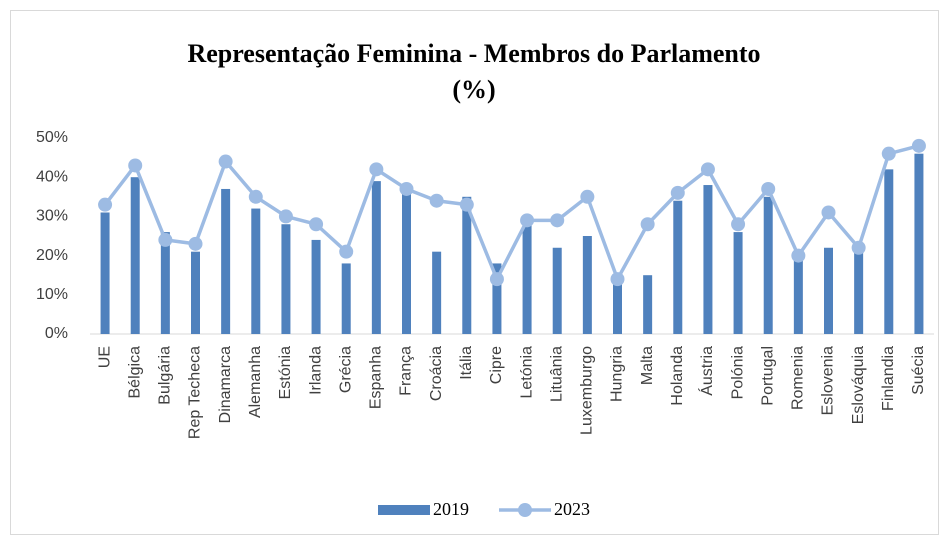 The width and height of the screenshot is (949, 538). Describe the element at coordinates (436, 373) in the screenshot. I see `x-tick-label: Croácia` at that location.